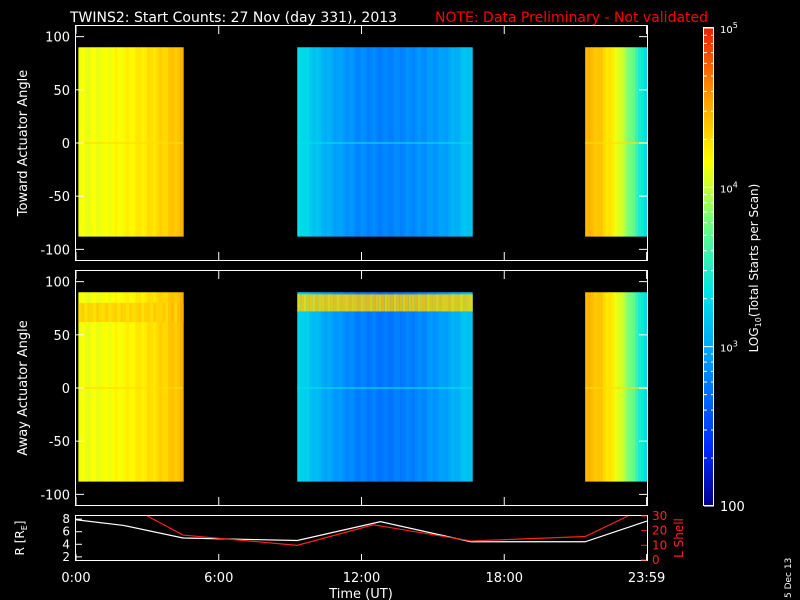 Image resolution: width=800 pixels, height=600 pixels. What do you see at coordinates (659, 516) in the screenshot?
I see `orbit-y2-tick-label: 30` at bounding box center [659, 516].